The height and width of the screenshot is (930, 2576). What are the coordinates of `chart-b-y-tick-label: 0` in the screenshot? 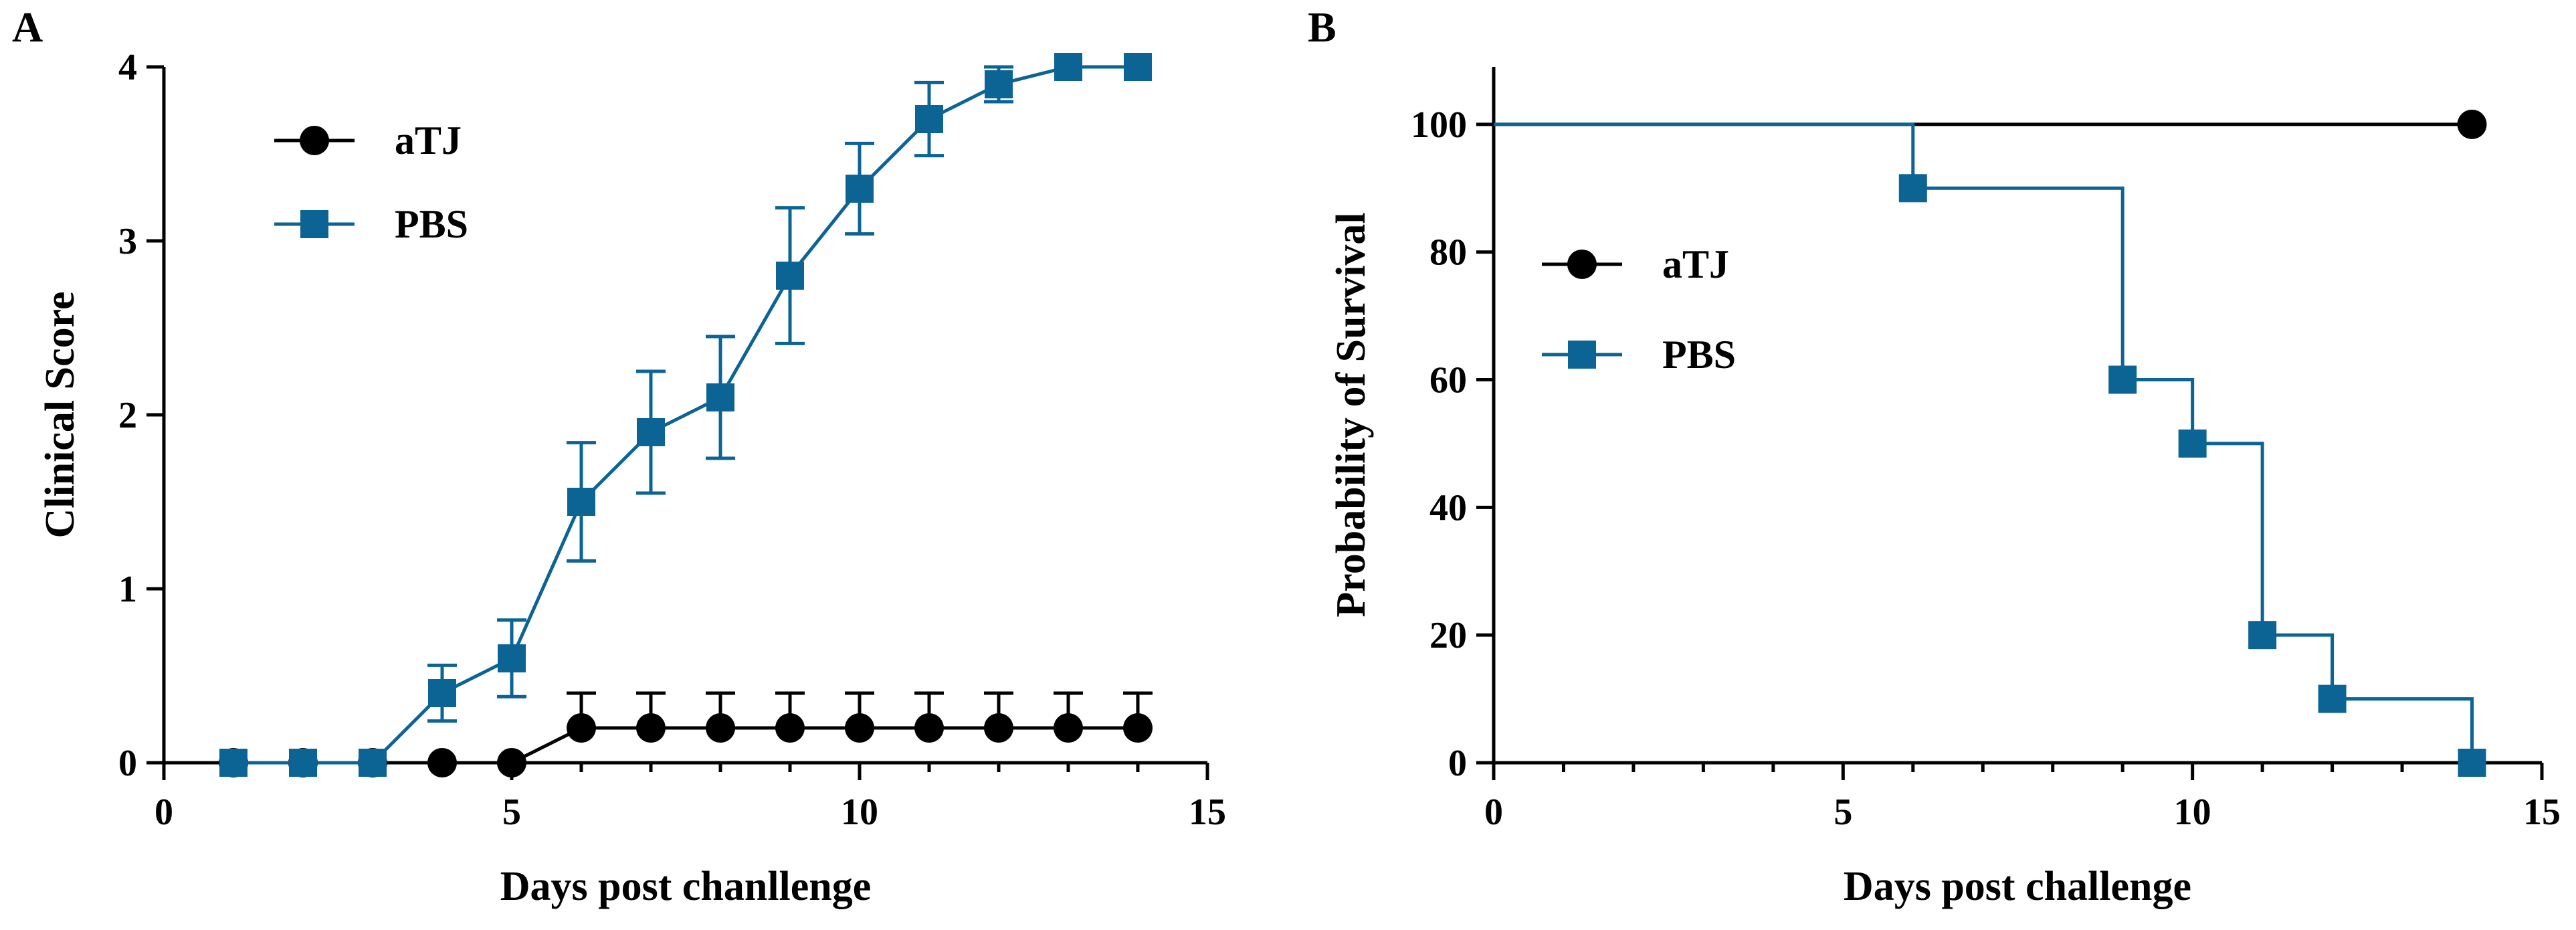 It's located at (1457, 763).